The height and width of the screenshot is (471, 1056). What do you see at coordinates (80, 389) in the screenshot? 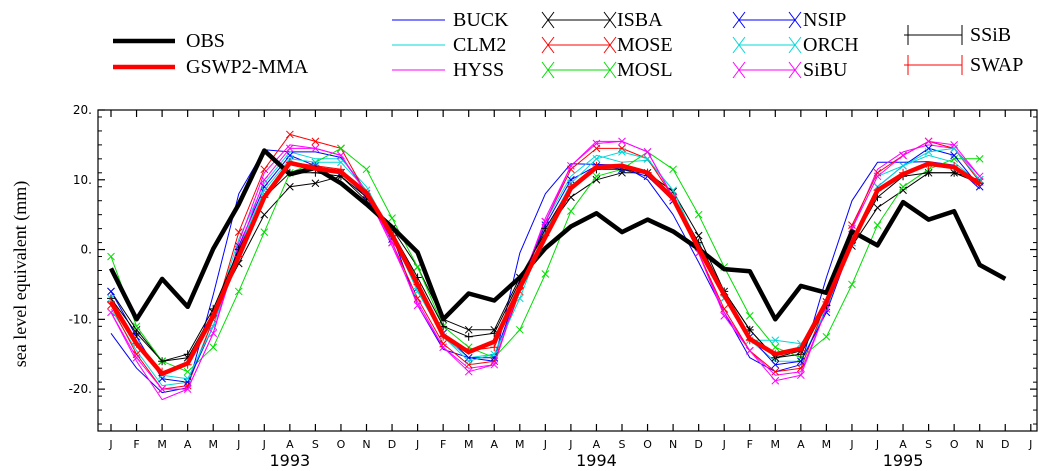
I see `y-tick-label: -20.` at bounding box center [80, 389].